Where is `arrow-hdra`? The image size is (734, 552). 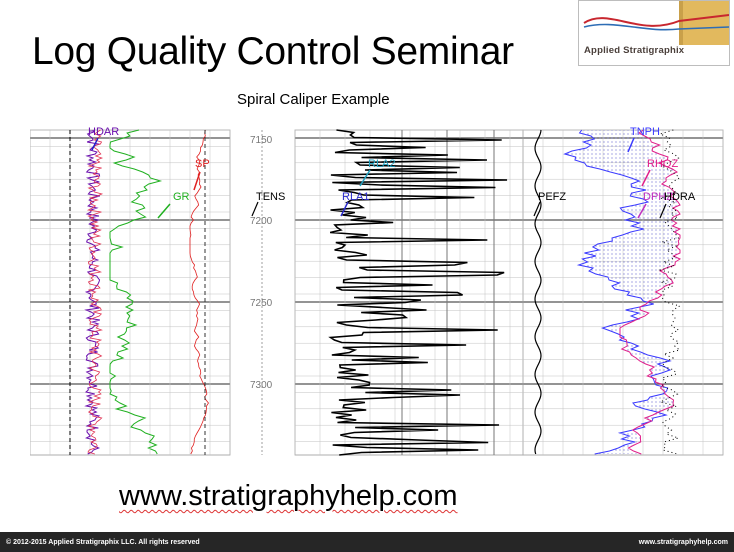
arrow-hdra is located at coordinates (663, 211).